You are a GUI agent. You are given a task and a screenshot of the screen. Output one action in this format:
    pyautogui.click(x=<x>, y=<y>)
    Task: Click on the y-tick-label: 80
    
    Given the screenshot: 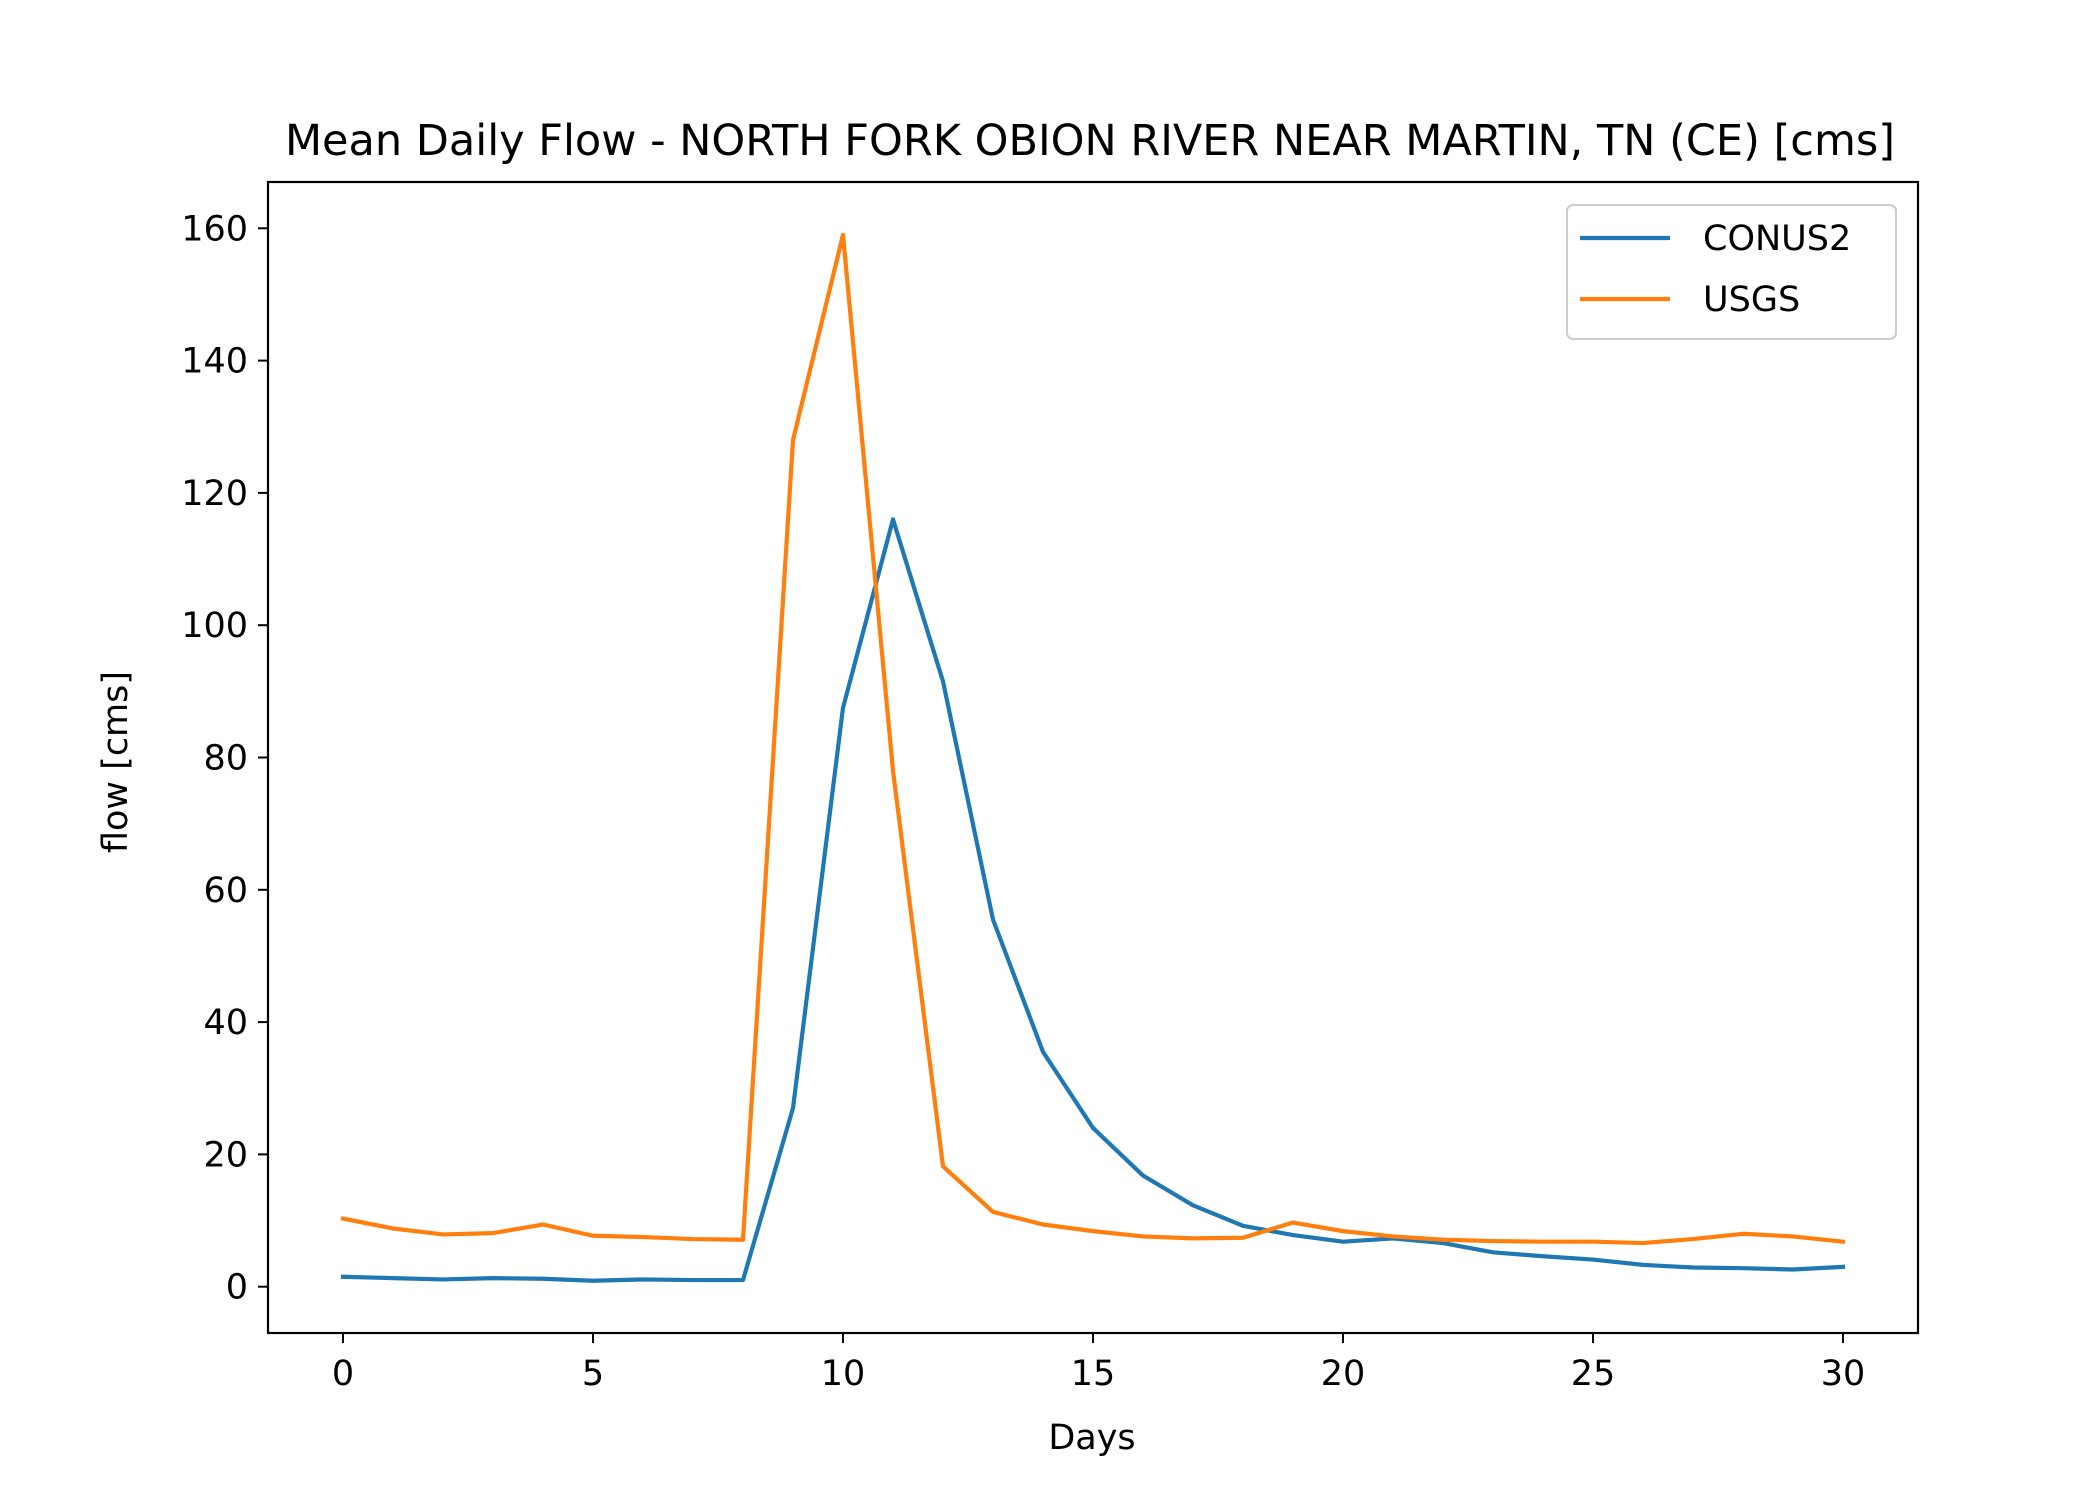 What is the action you would take?
    pyautogui.click(x=225, y=759)
    